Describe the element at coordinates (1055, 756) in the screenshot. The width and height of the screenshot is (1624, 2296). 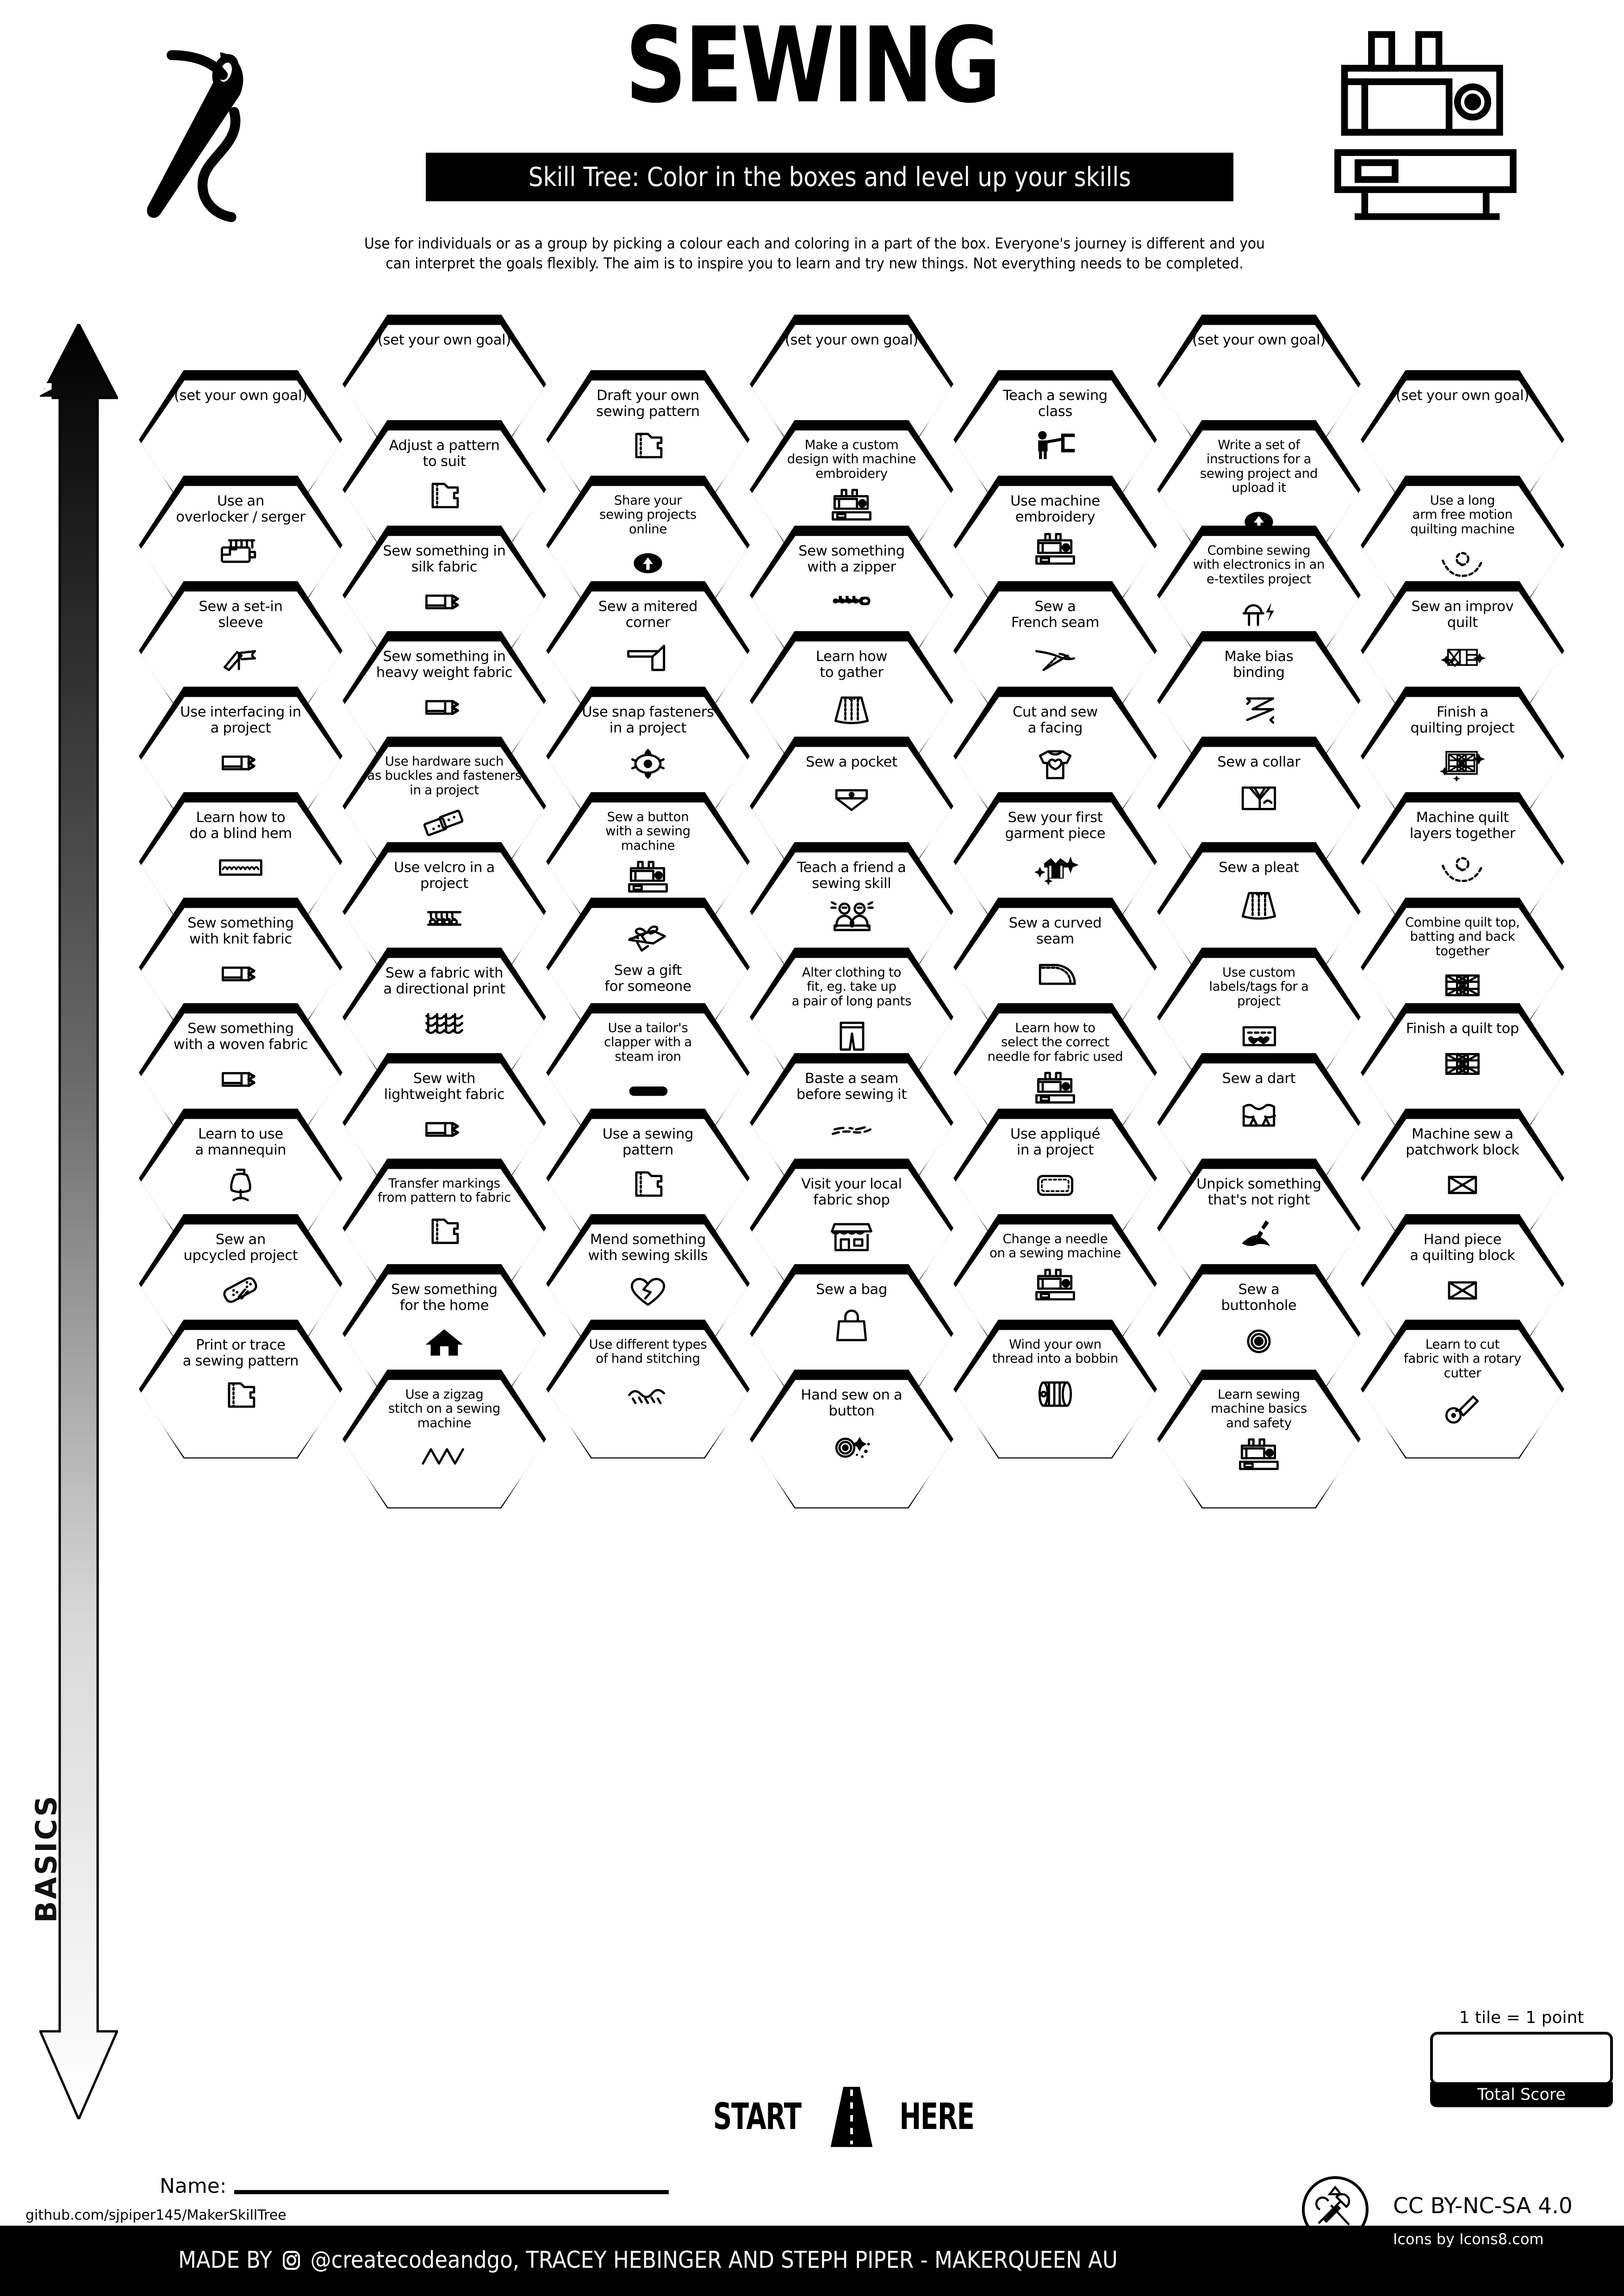
I see `skill-tile-c5-r4: Cut and sew a facing` at that location.